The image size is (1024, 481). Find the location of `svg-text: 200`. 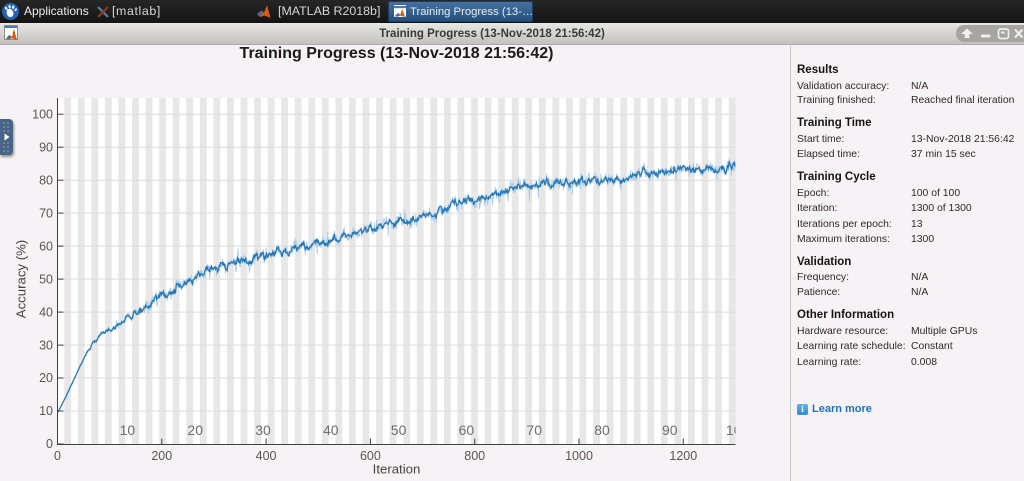

svg-text: 200 is located at coordinates (161, 456).